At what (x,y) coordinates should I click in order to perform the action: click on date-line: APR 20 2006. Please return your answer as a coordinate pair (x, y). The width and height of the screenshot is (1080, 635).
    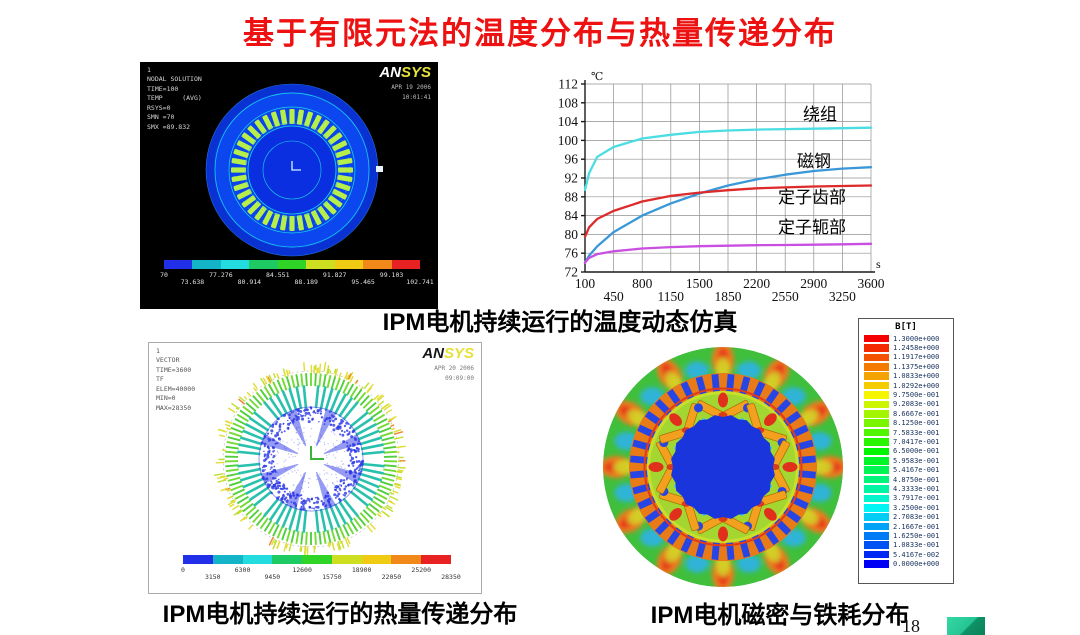
    Looking at the image, I should click on (454, 368).